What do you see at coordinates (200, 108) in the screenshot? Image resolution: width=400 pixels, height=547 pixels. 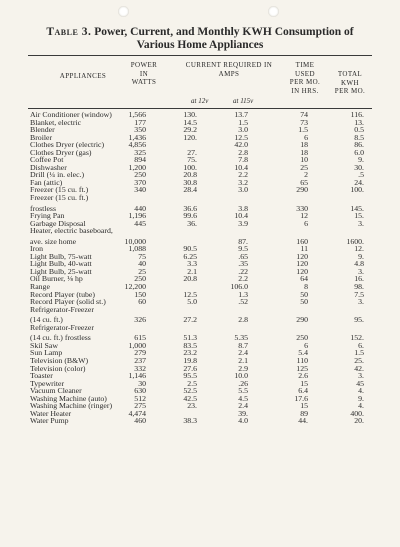 I see `header-rule` at bounding box center [200, 108].